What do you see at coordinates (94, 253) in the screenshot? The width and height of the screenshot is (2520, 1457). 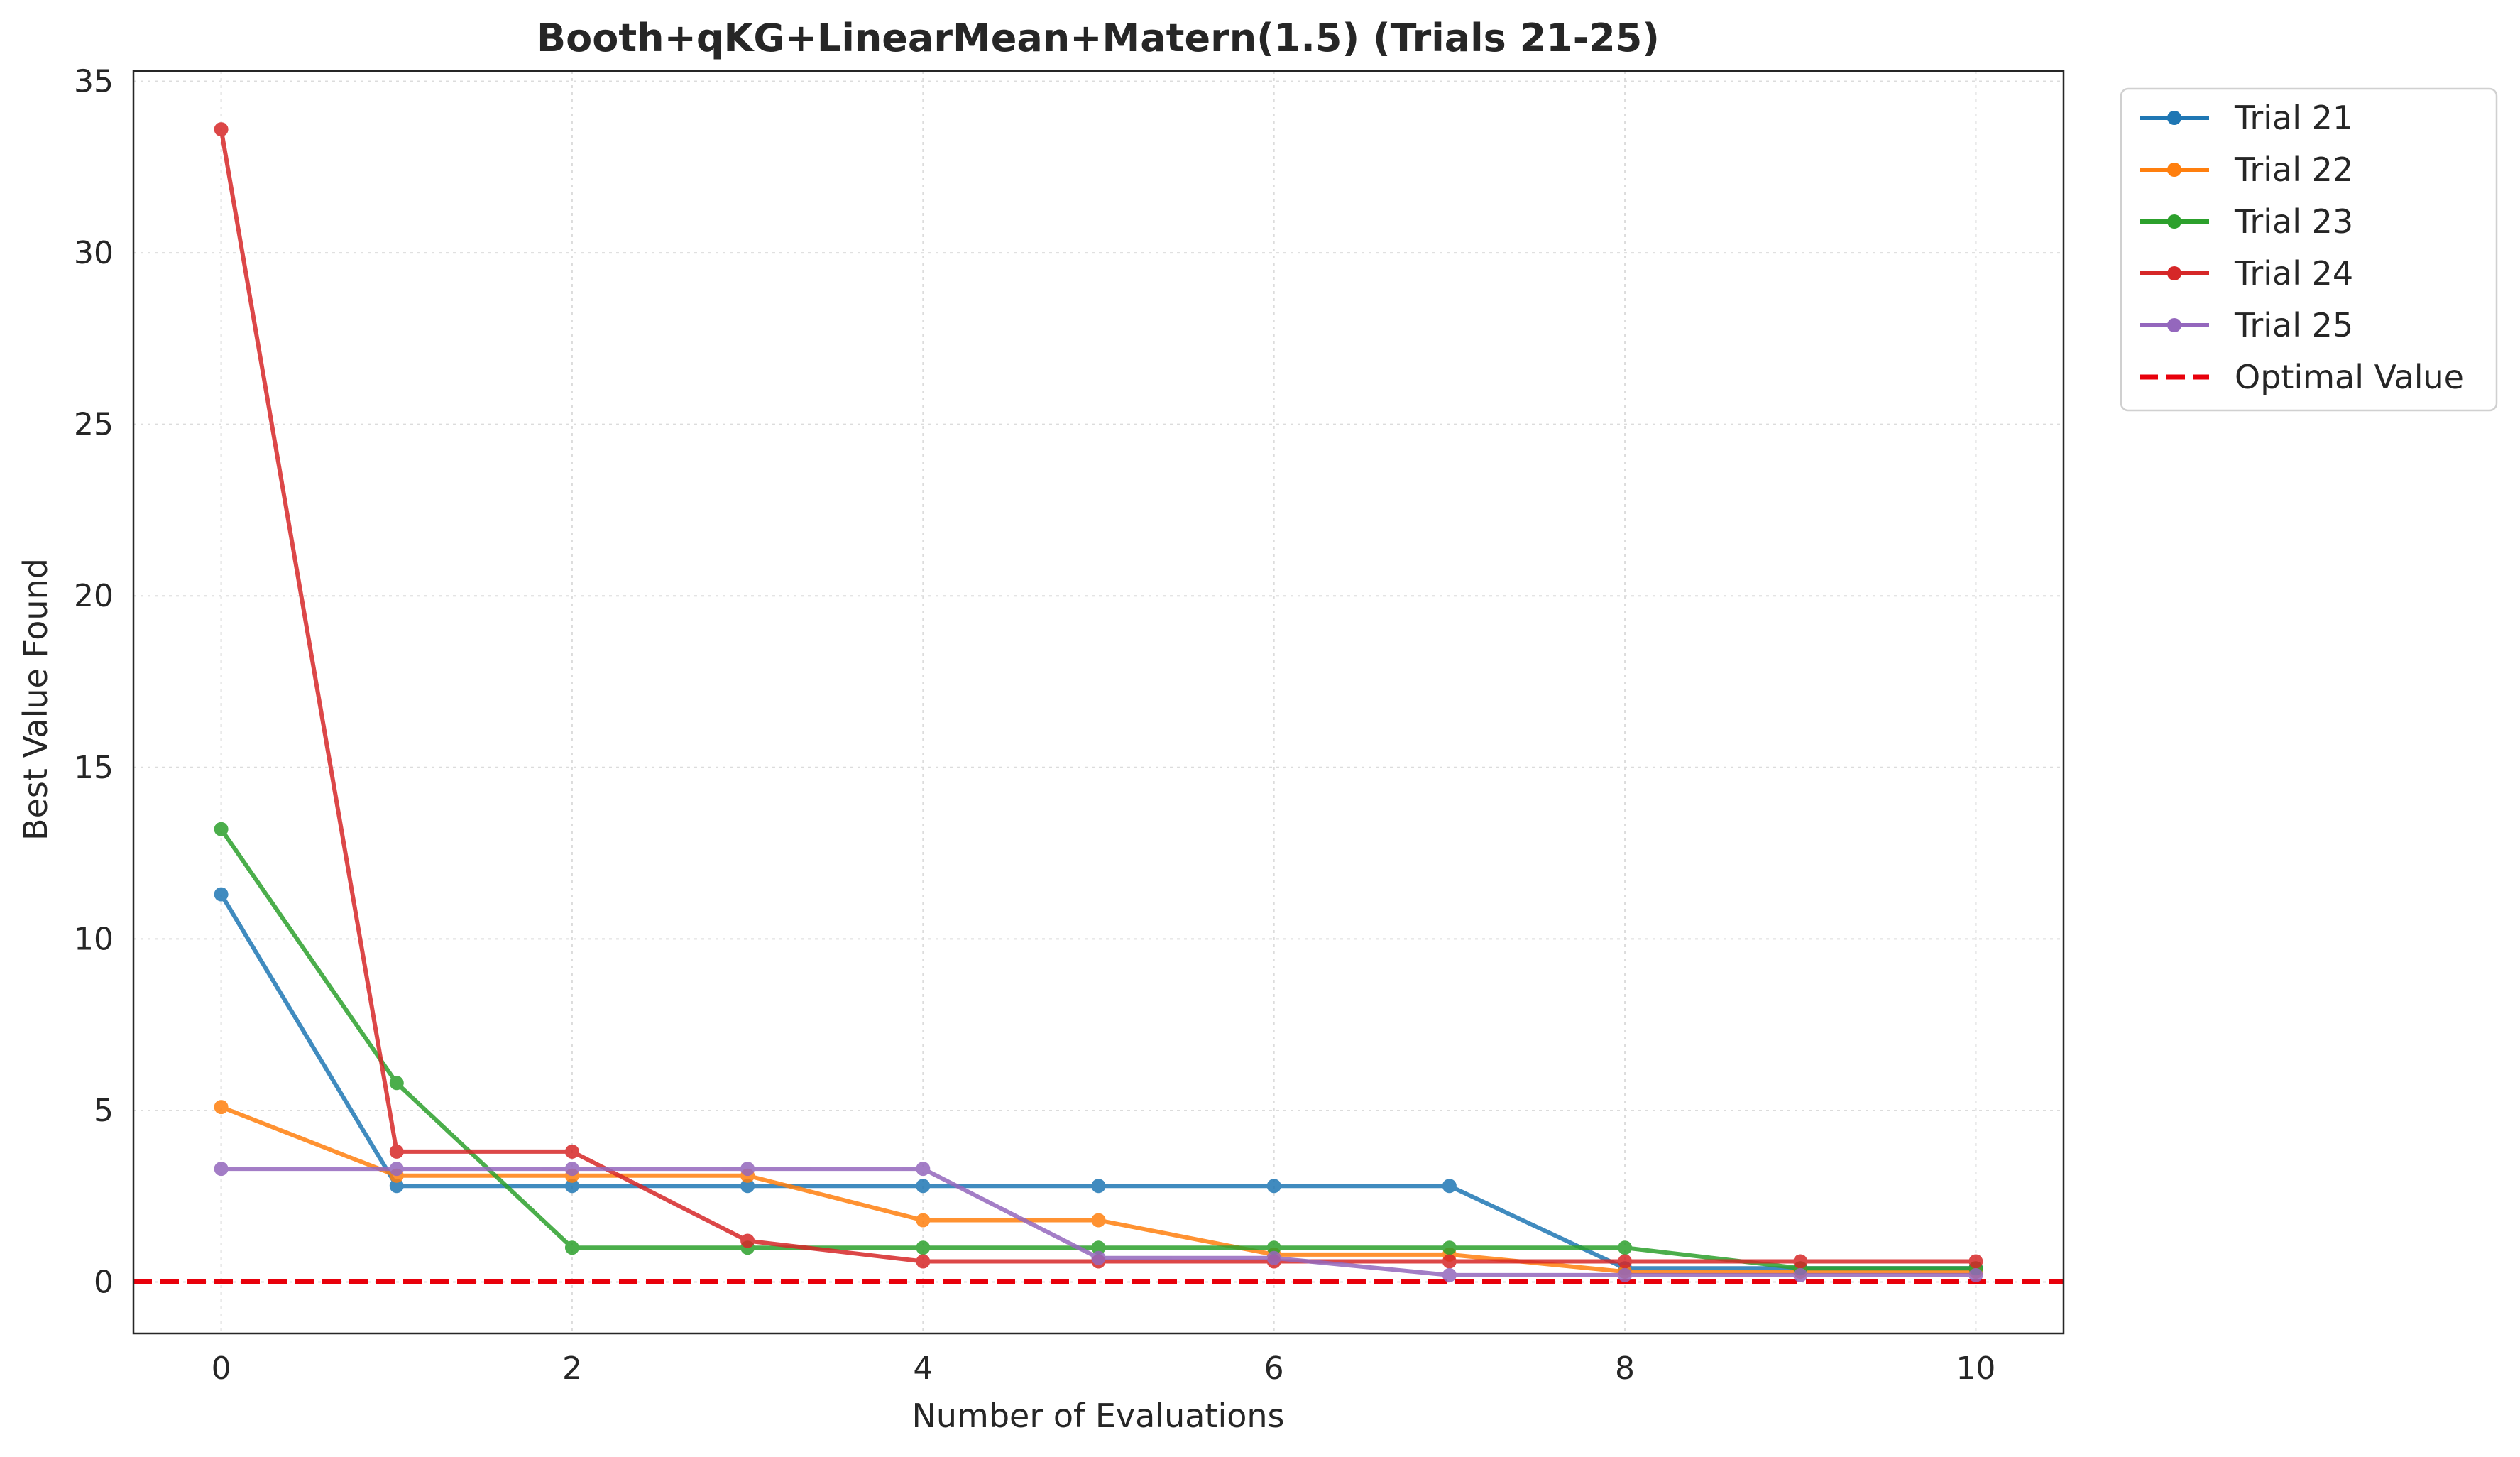 I see `y-tick-label: 30` at bounding box center [94, 253].